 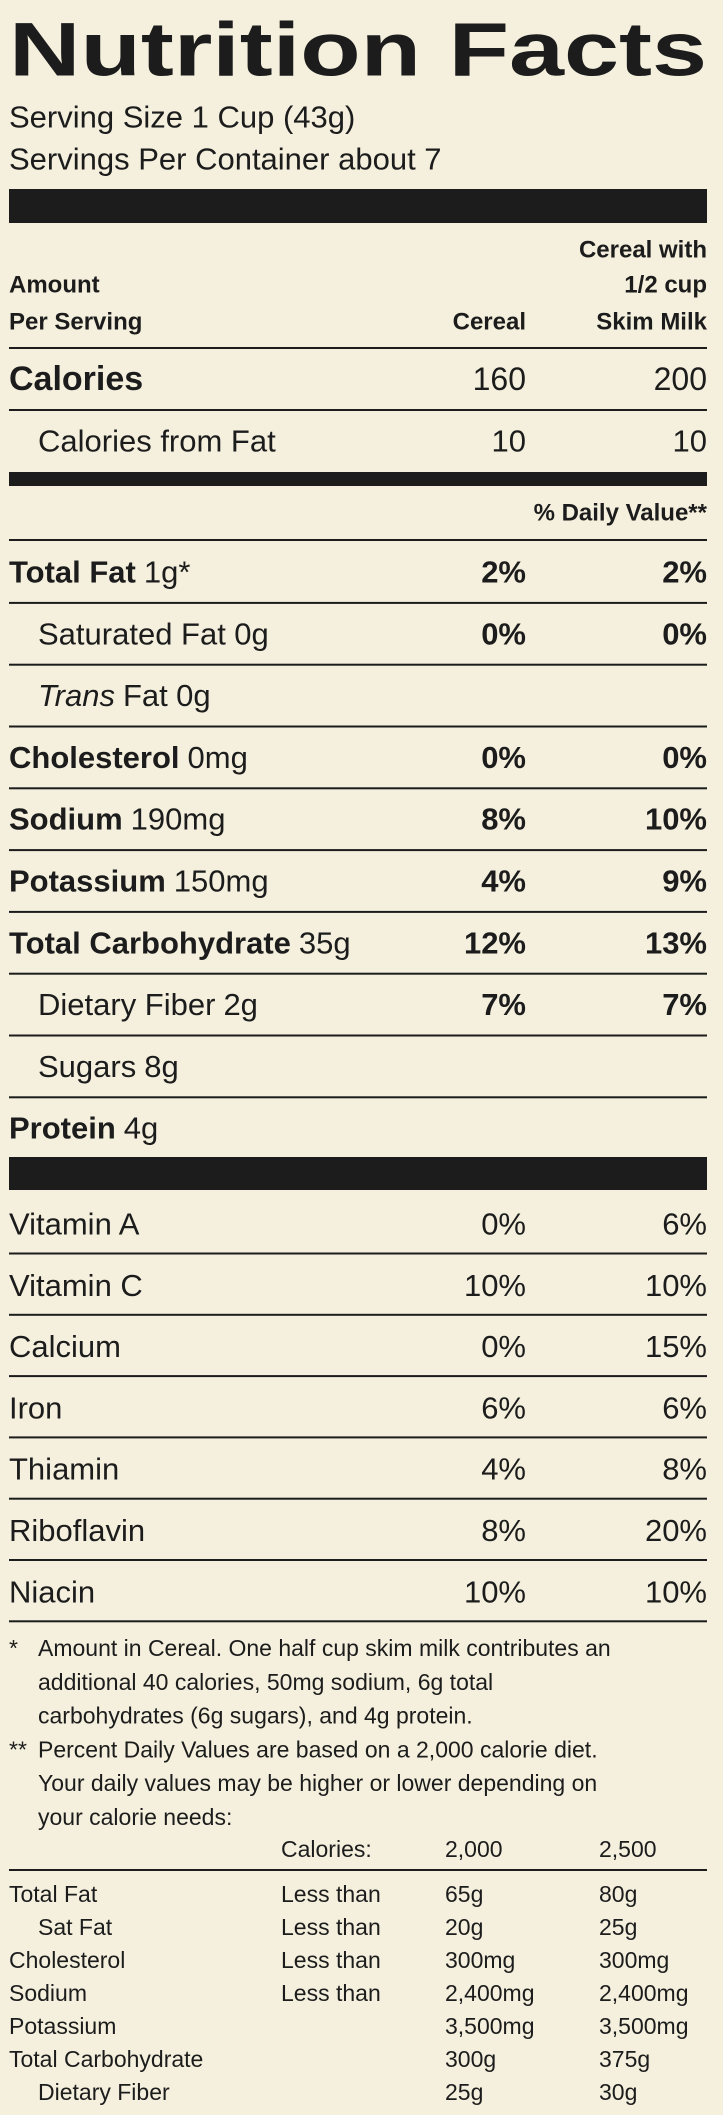 I want to click on calories-fat-cereal: 10, so click(x=509, y=441).